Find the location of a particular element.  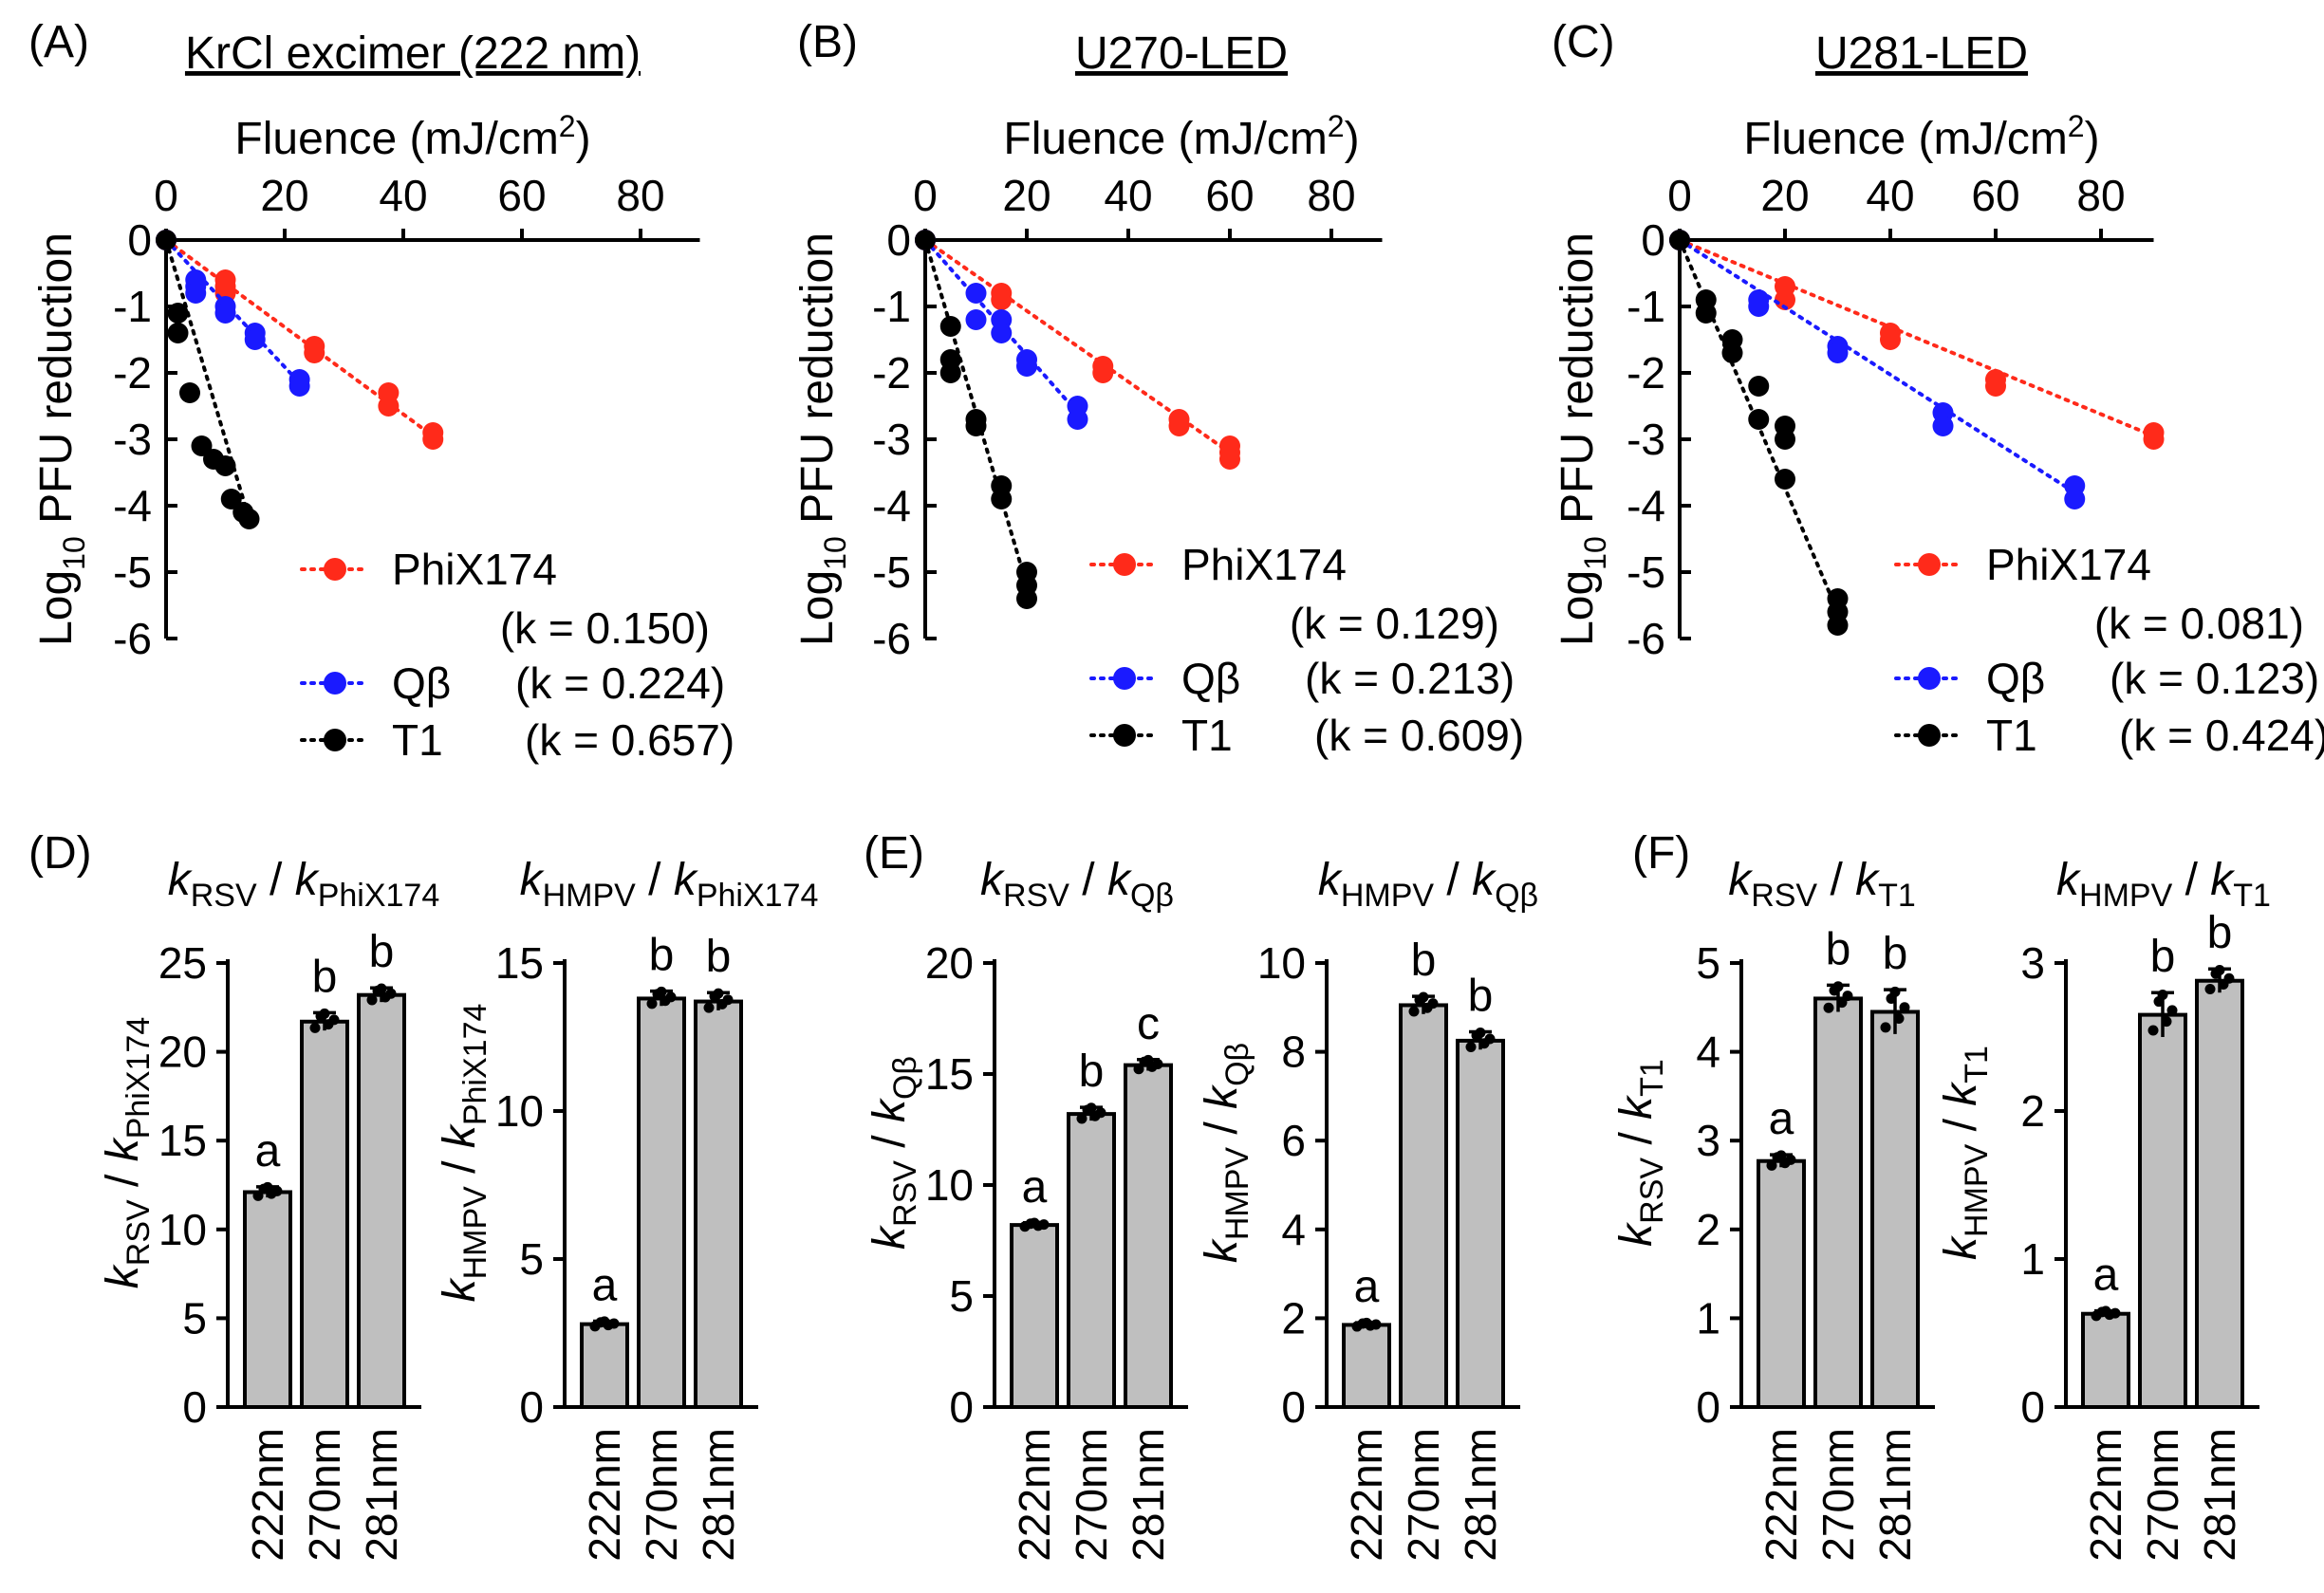

legend-label: Qβ is located at coordinates (422, 683).